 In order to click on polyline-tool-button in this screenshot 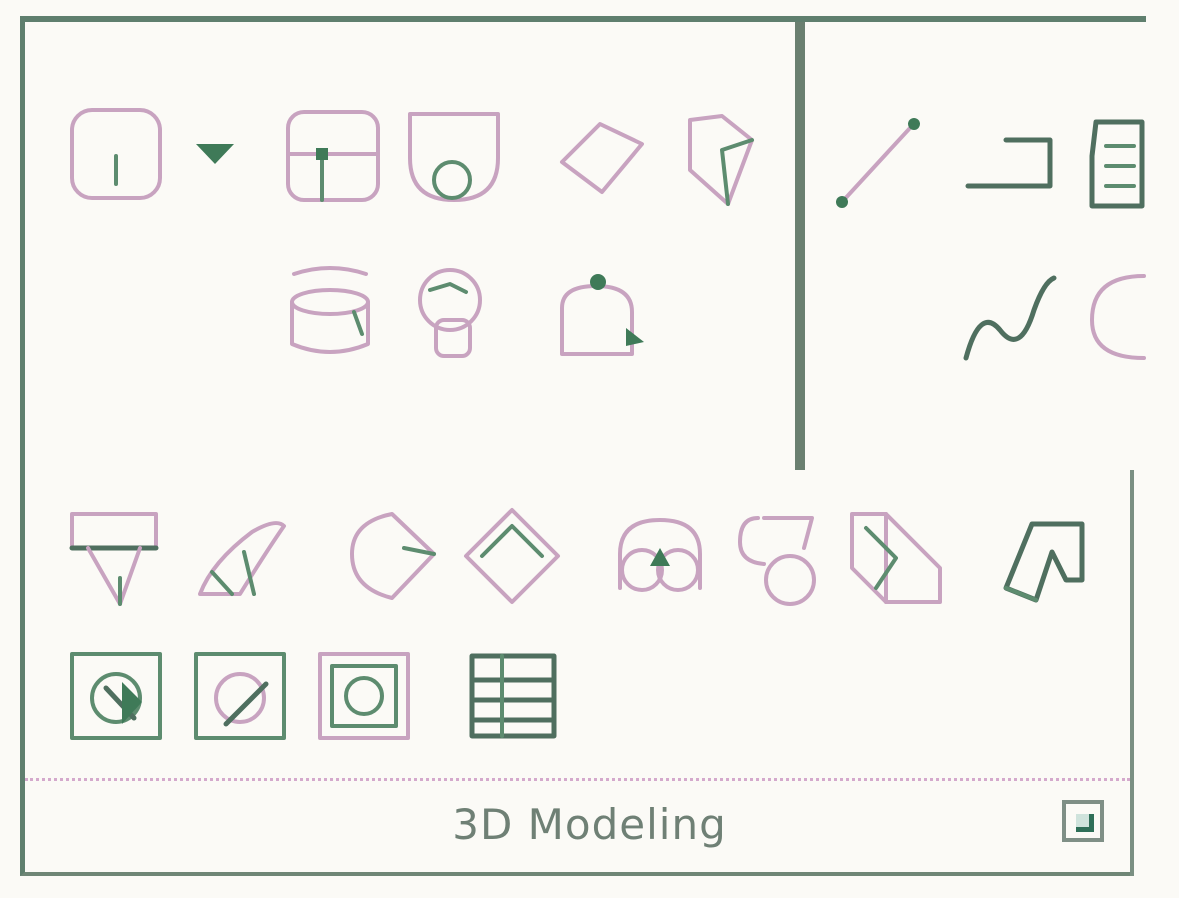, I will do `click(1012, 163)`.